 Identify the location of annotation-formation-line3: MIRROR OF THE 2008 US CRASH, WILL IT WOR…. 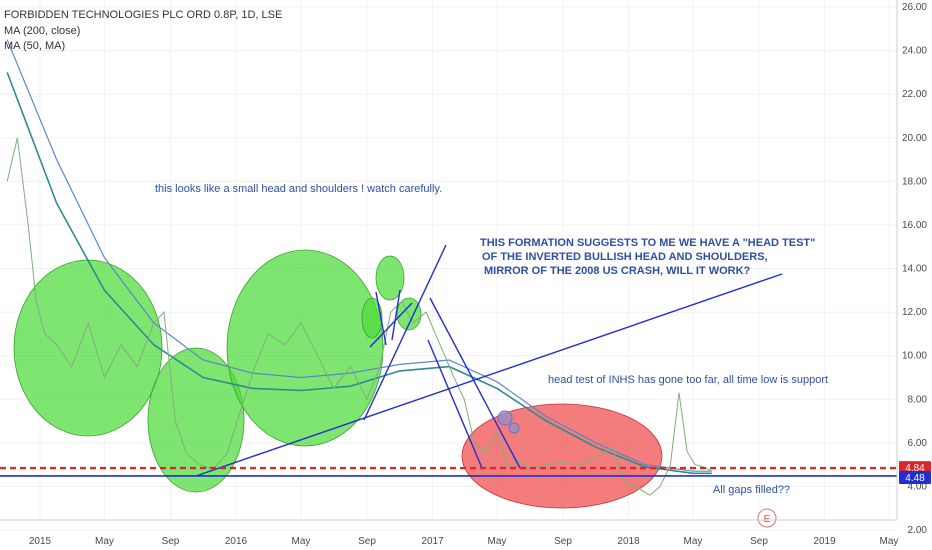
(617, 271).